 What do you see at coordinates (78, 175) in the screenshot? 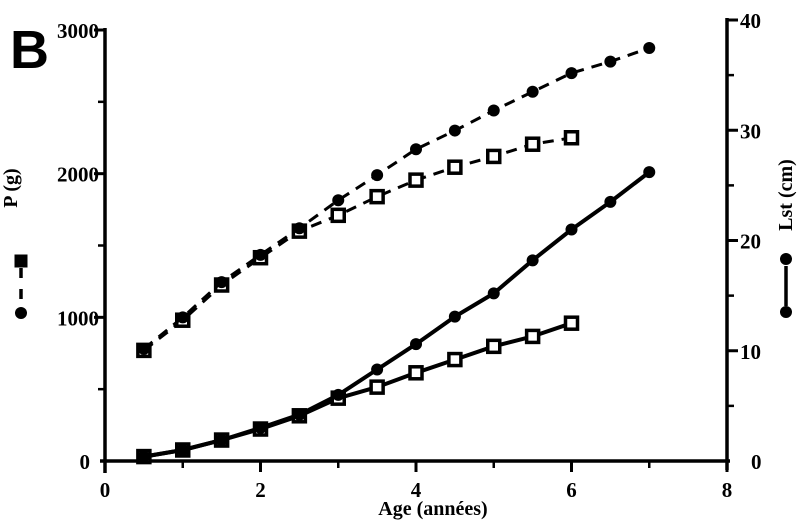
I see `y-left-tick-label: 2000` at bounding box center [78, 175].